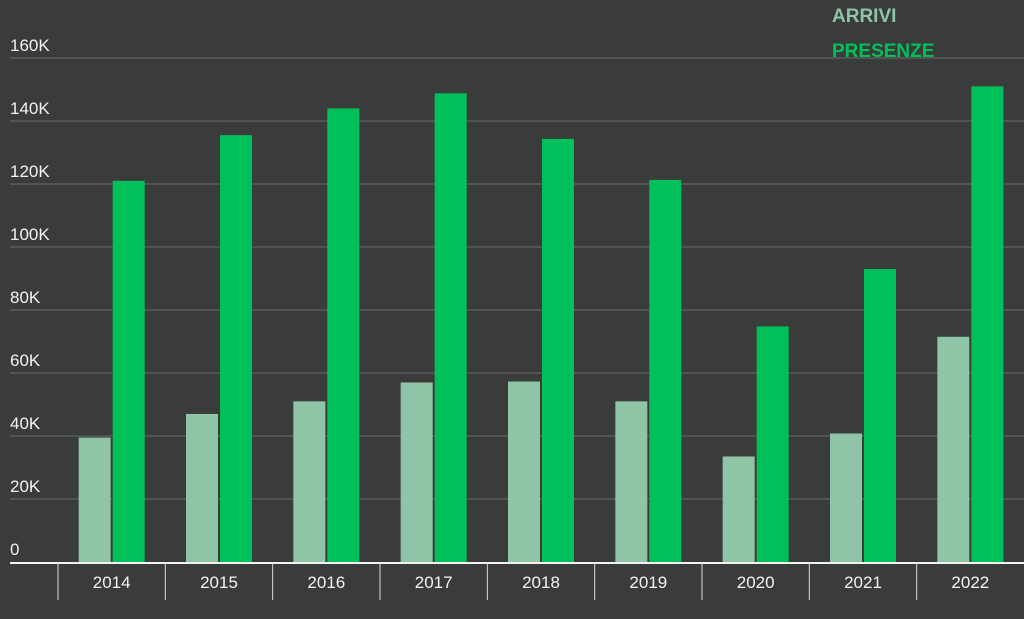 This screenshot has height=619, width=1024. Describe the element at coordinates (756, 582) in the screenshot. I see `x-tick-label: 2020` at that location.